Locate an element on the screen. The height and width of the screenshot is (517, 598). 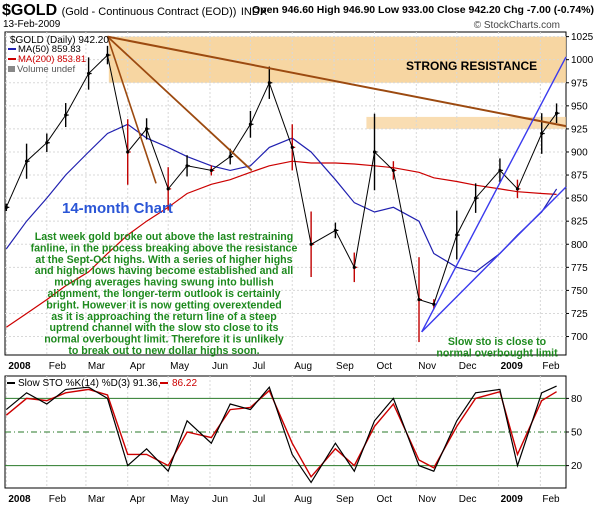
sto-xtick-label: 2009 is located at coordinates (512, 499).